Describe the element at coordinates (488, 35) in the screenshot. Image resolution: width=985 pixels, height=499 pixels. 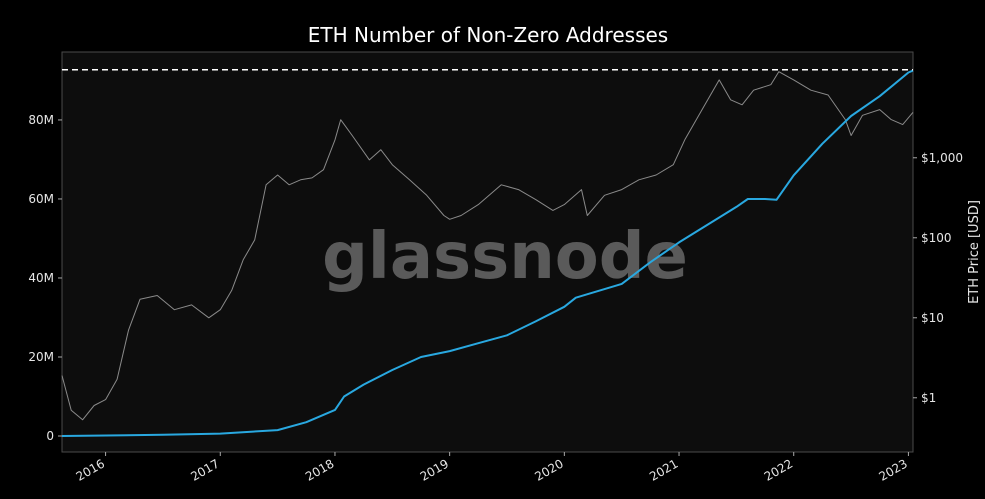
I see `chart-title: ETH Number of Non-Zero Addresses` at that location.